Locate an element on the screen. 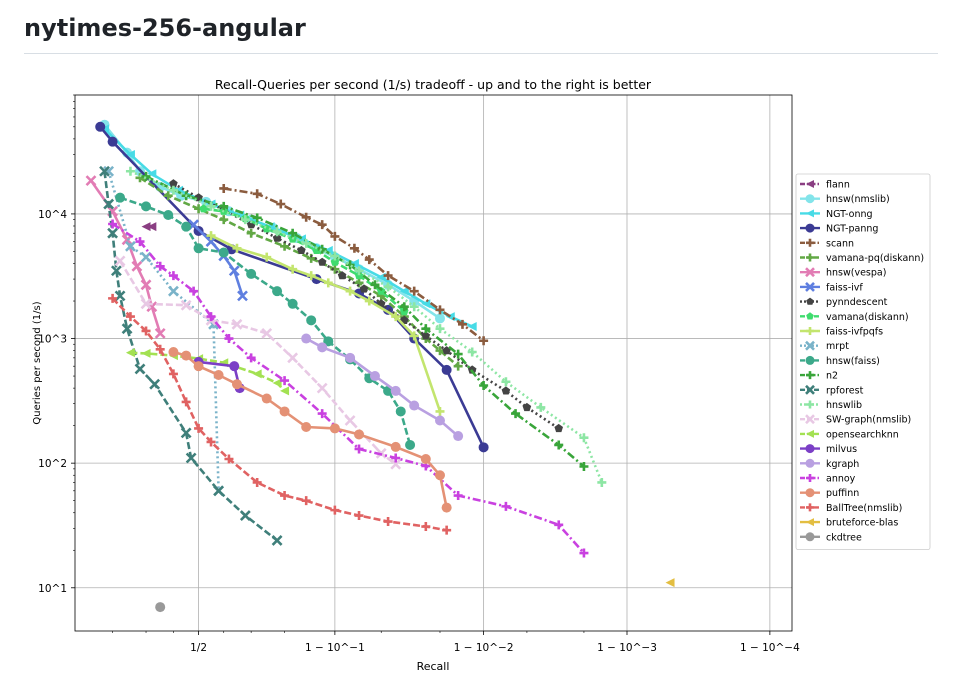 This screenshot has height=683, width=954. y-tick-label: 10^3 is located at coordinates (52, 340).